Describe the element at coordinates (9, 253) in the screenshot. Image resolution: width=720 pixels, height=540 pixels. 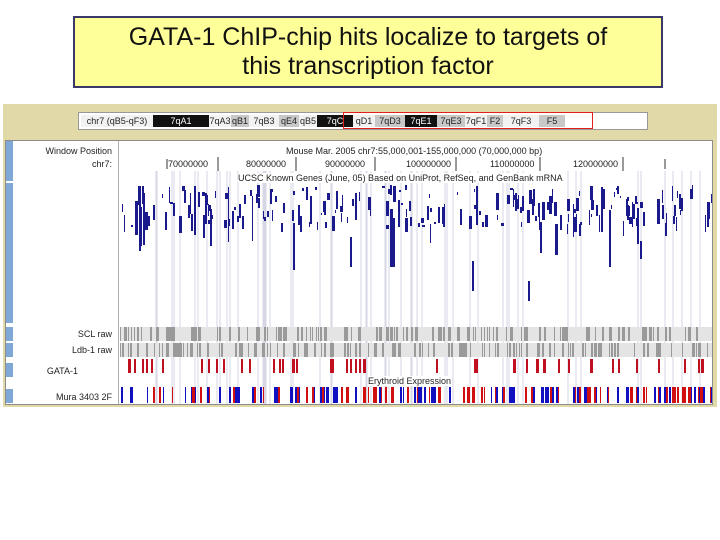
I see `track-control-button-genes` at that location.